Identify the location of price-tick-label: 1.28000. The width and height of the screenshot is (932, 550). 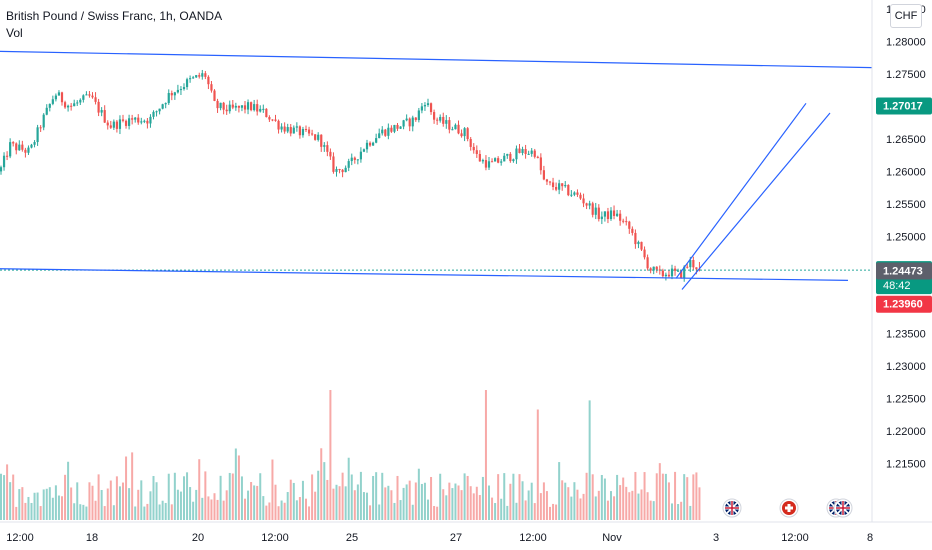
(906, 43).